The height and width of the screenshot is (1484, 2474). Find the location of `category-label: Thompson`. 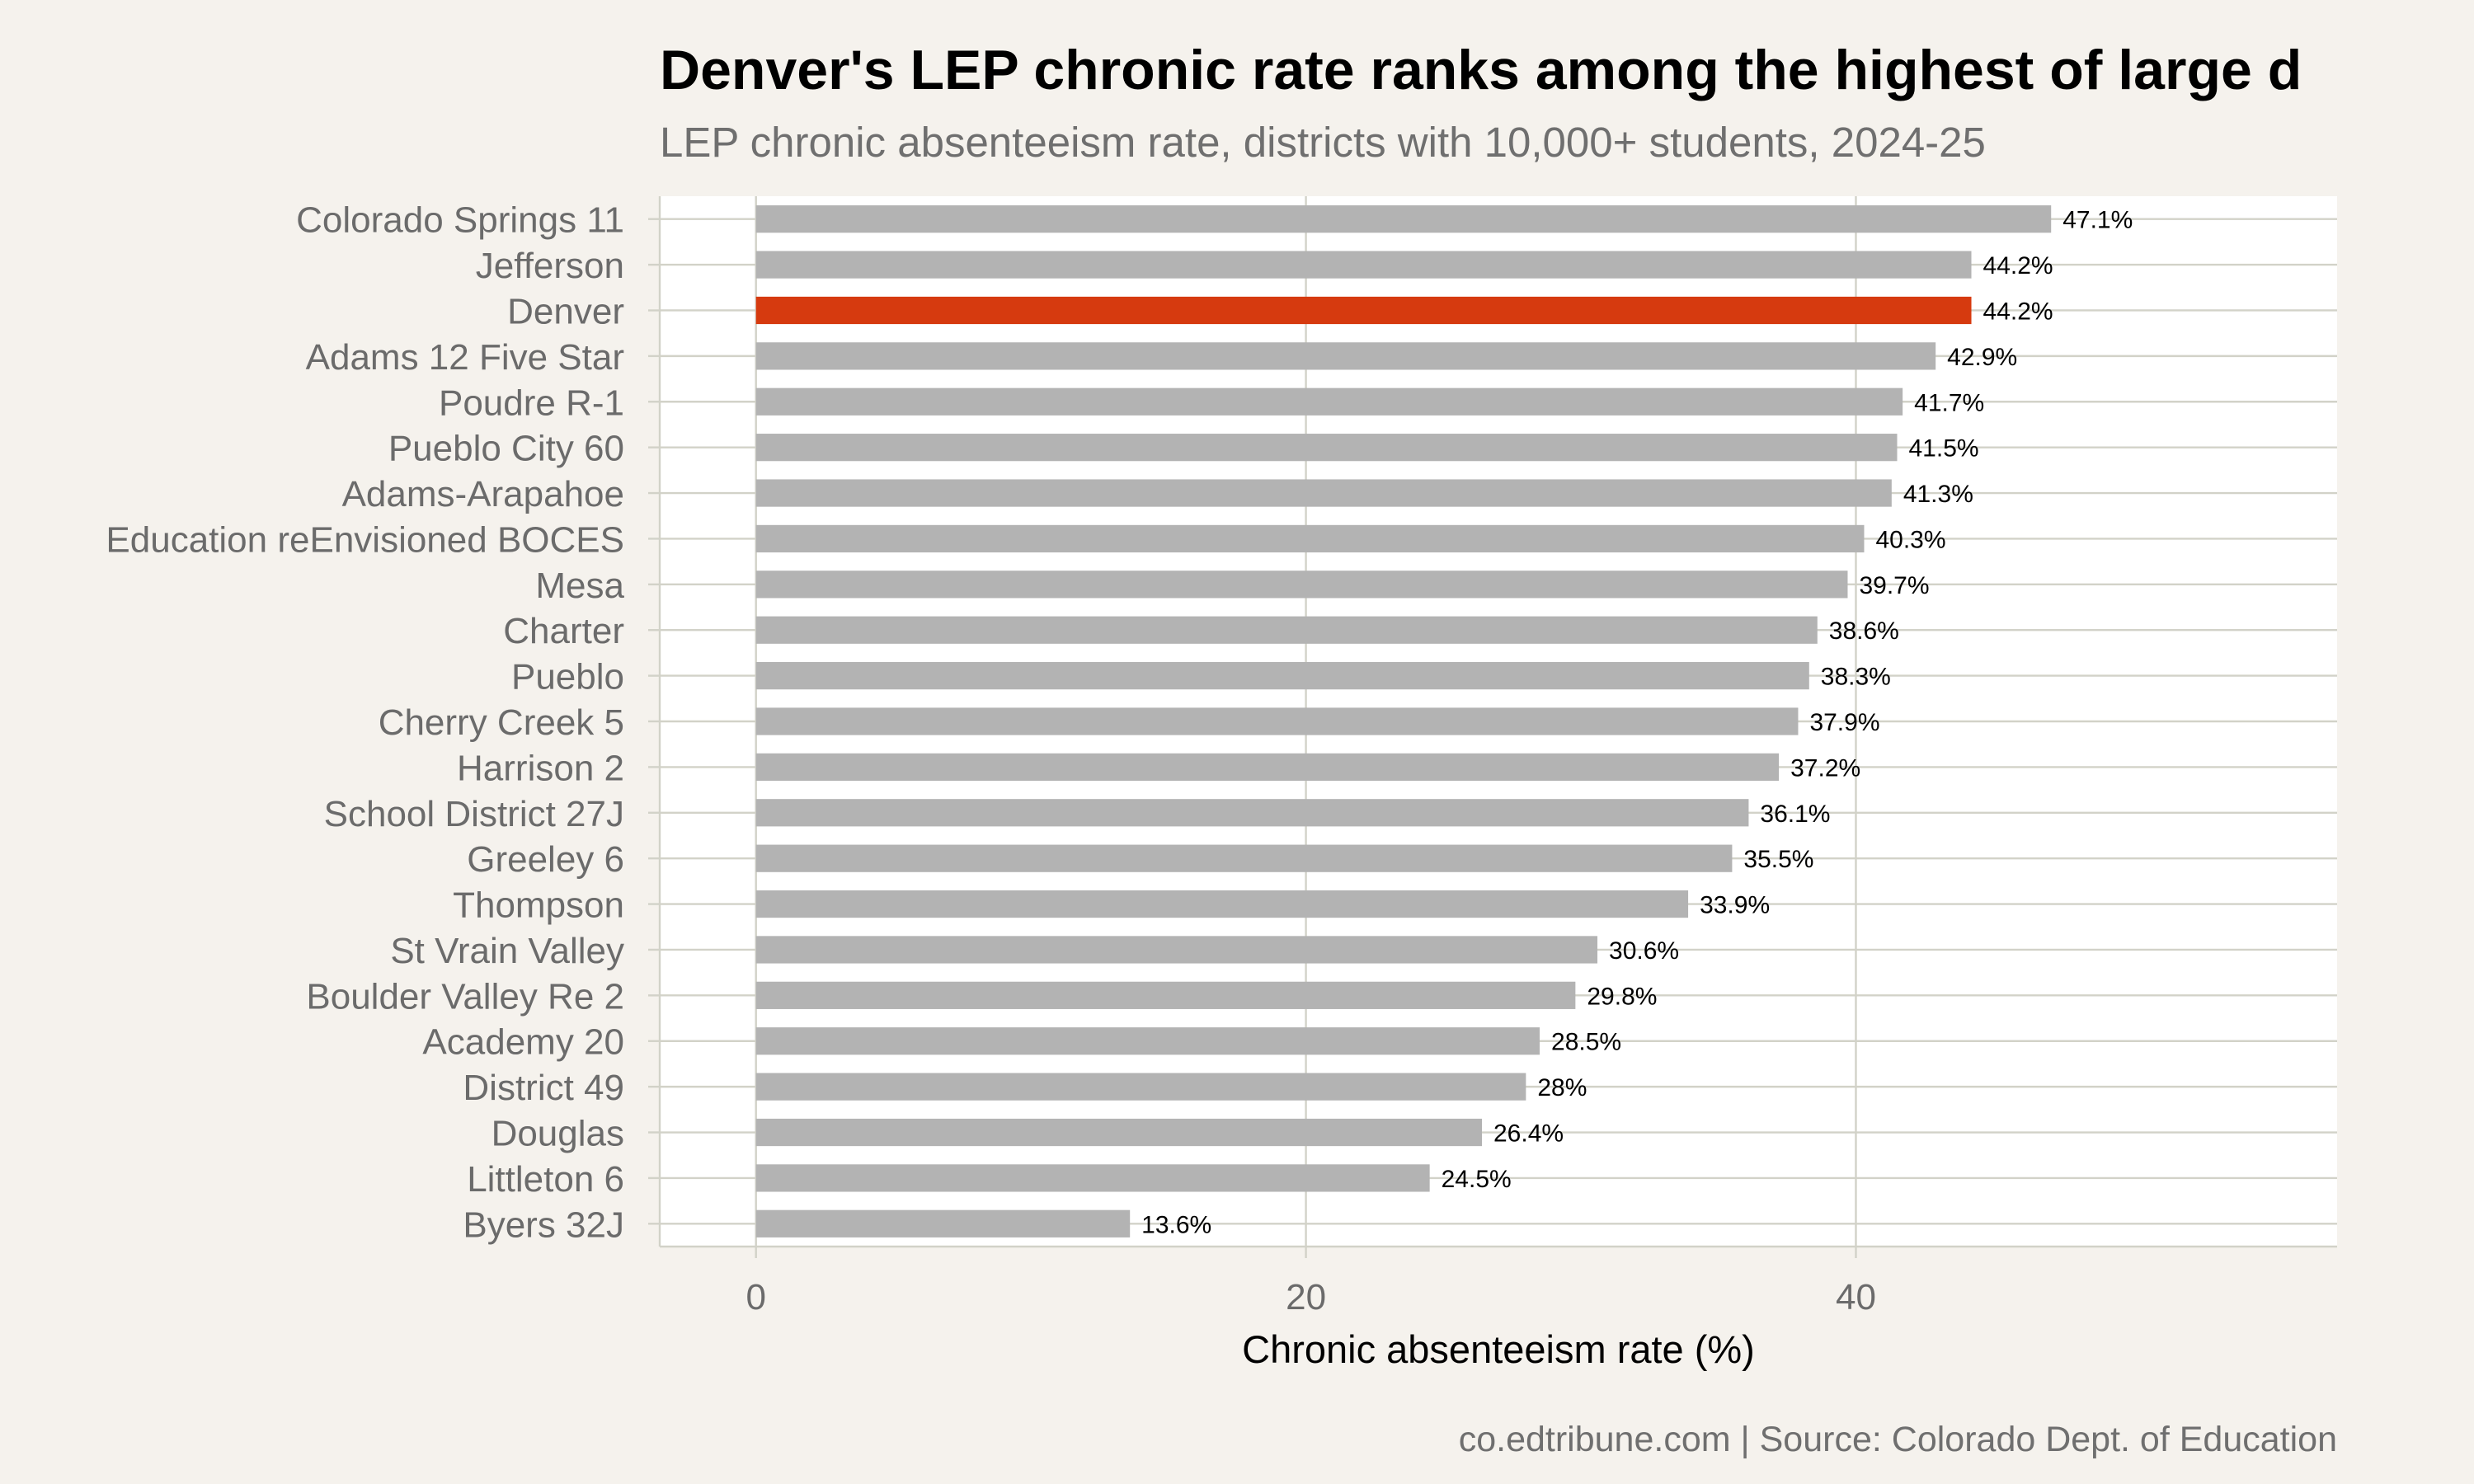

category-label: Thompson is located at coordinates (538, 905).